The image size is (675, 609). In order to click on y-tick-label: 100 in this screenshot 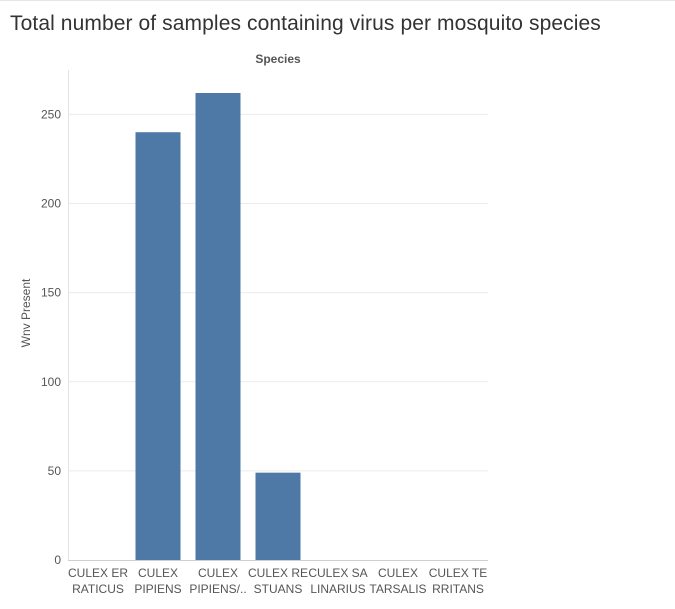, I will do `click(51, 382)`.